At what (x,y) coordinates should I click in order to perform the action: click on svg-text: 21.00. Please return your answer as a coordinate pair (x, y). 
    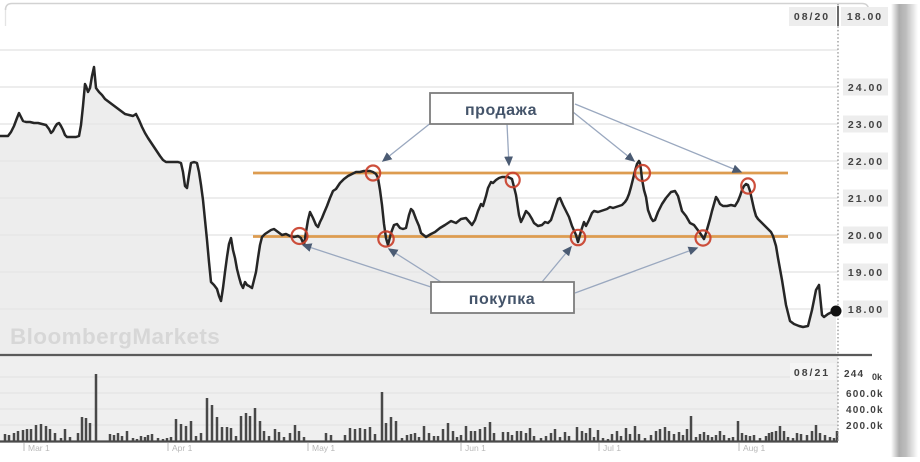
    Looking at the image, I should click on (866, 199).